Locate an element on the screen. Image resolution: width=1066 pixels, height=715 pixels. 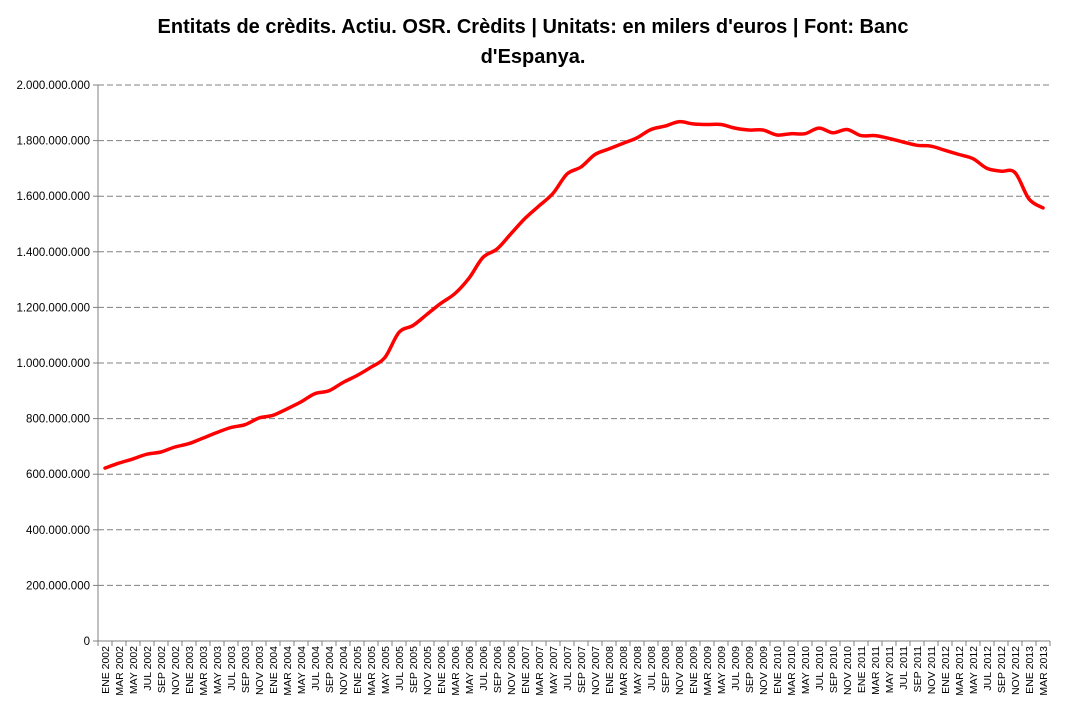
y-tick-label: 800.000.000 is located at coordinates (58, 420).